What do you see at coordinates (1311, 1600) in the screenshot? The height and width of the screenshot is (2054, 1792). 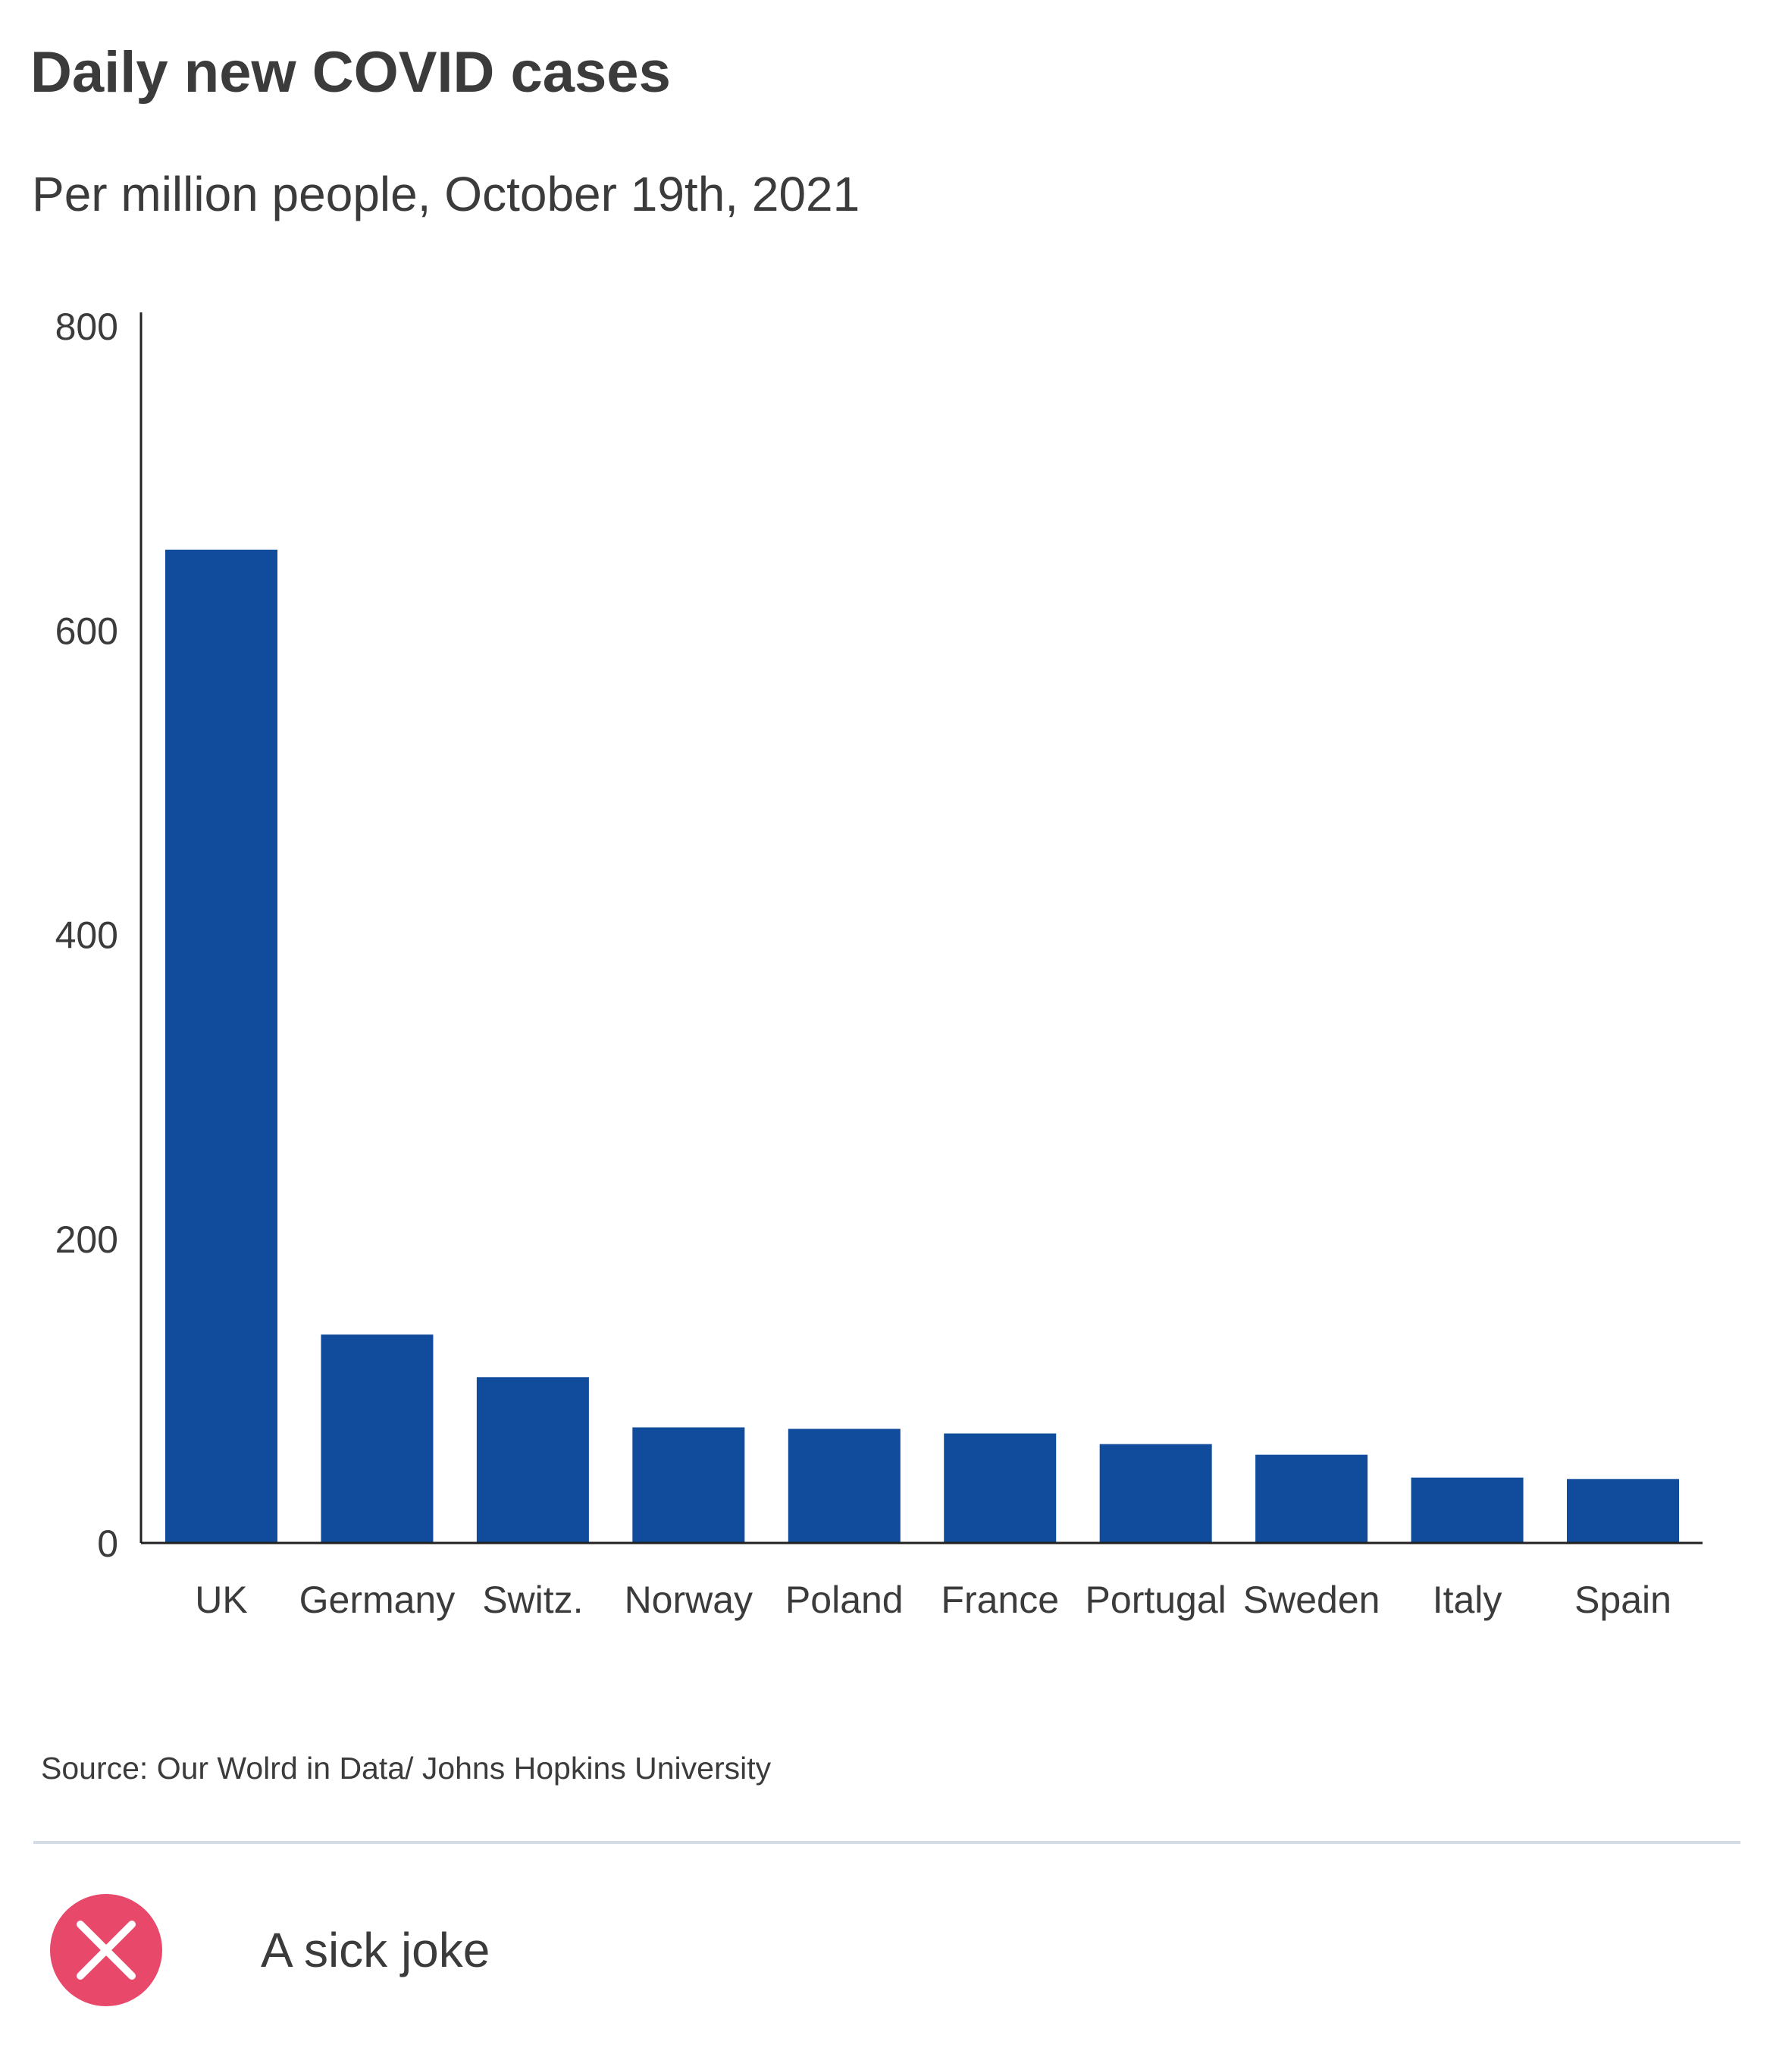 I see `x-tick-label: Sweden` at bounding box center [1311, 1600].